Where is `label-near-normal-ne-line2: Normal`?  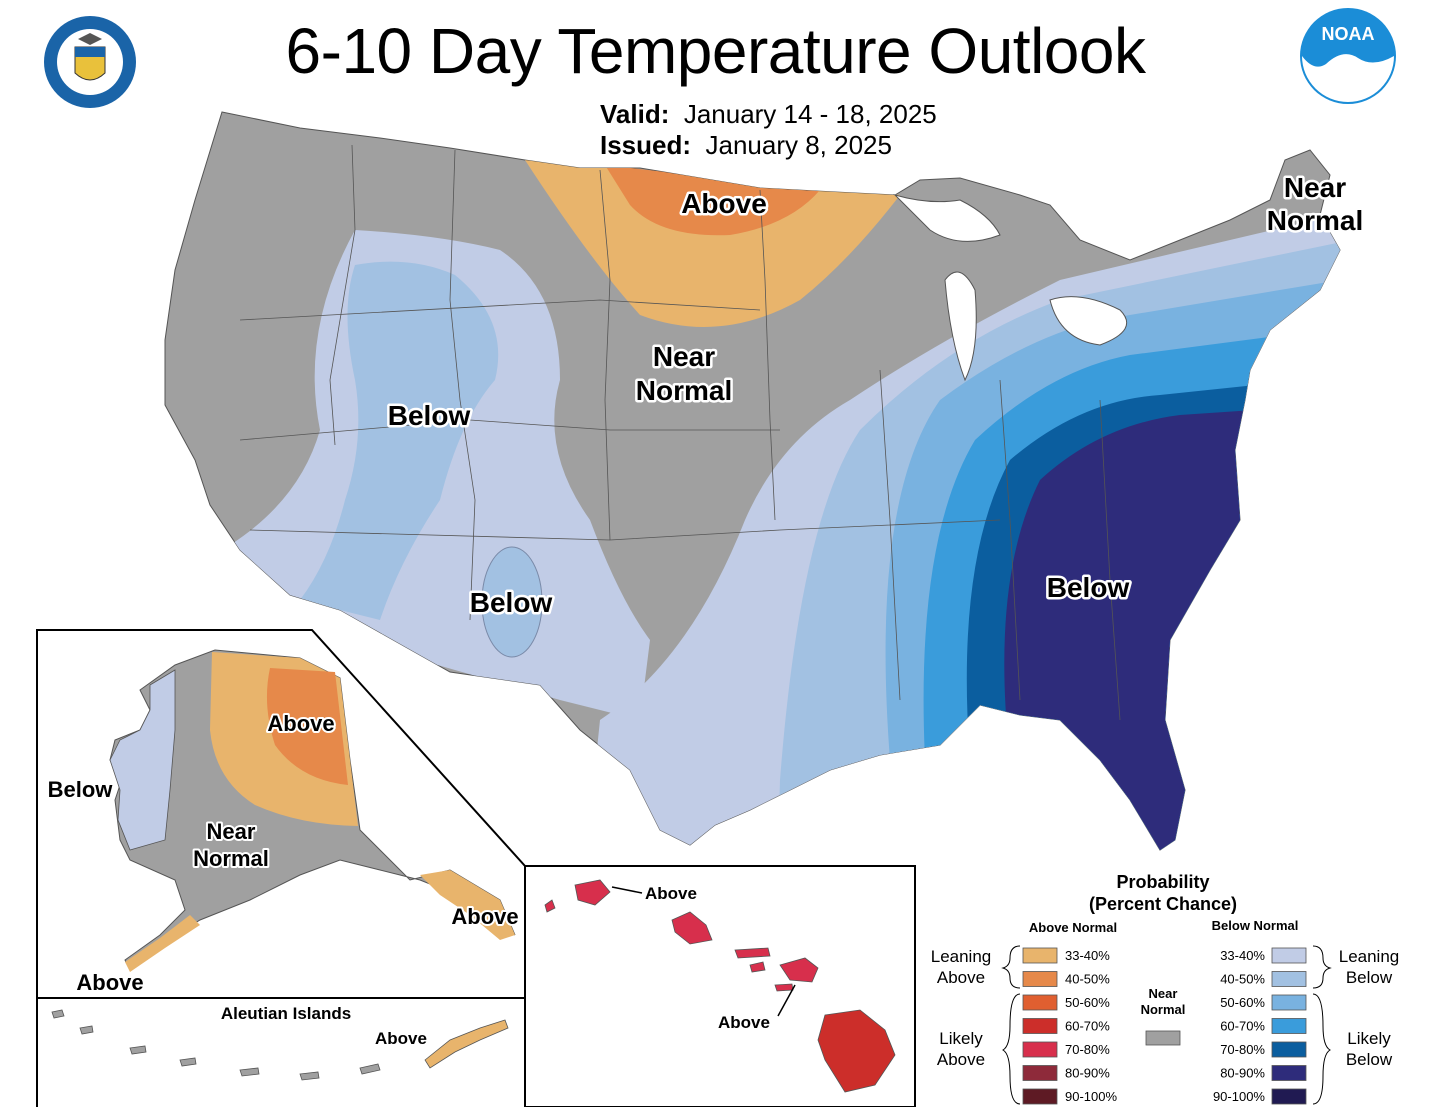
label-near-normal-ne-line2: Normal is located at coordinates (1315, 220).